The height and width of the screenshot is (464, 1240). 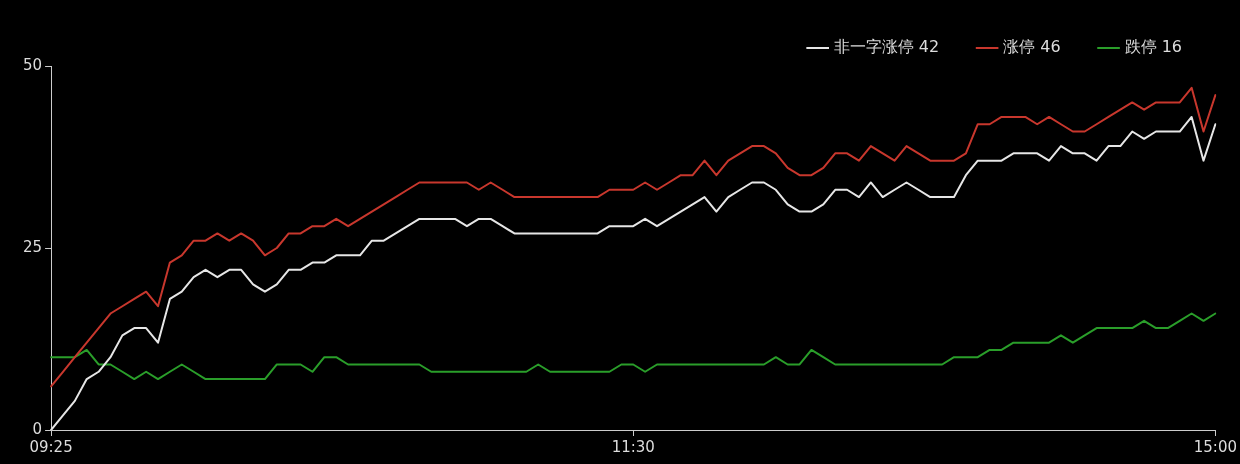 I want to click on x-tick-label: 11:30, so click(x=633, y=446).